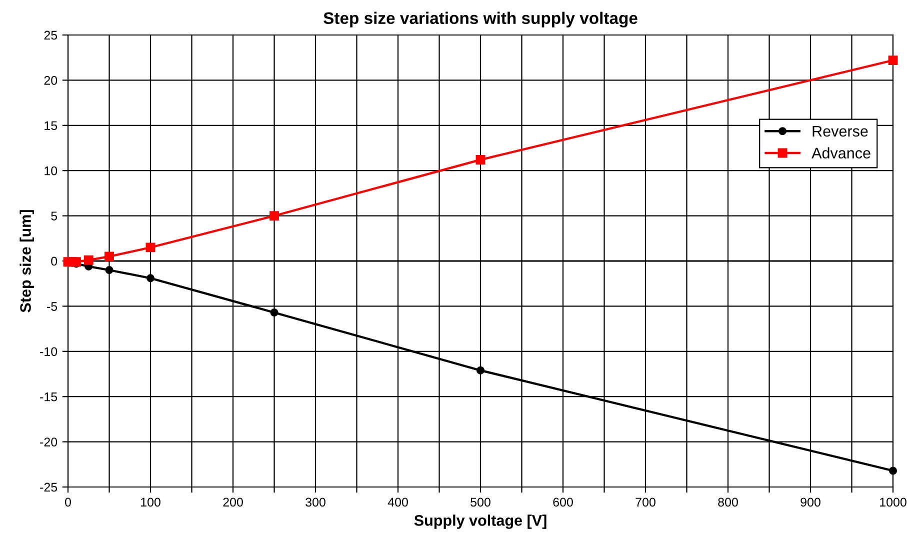 Image resolution: width=907 pixels, height=545 pixels. What do you see at coordinates (646, 502) in the screenshot?
I see `x-tick-label: 700` at bounding box center [646, 502].